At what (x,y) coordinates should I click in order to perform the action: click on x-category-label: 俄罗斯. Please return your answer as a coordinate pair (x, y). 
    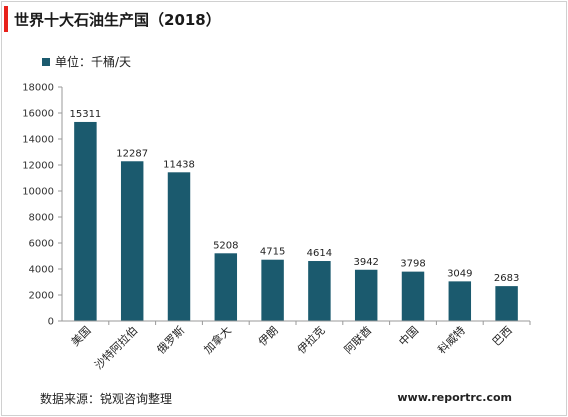
    Looking at the image, I should click on (171, 340).